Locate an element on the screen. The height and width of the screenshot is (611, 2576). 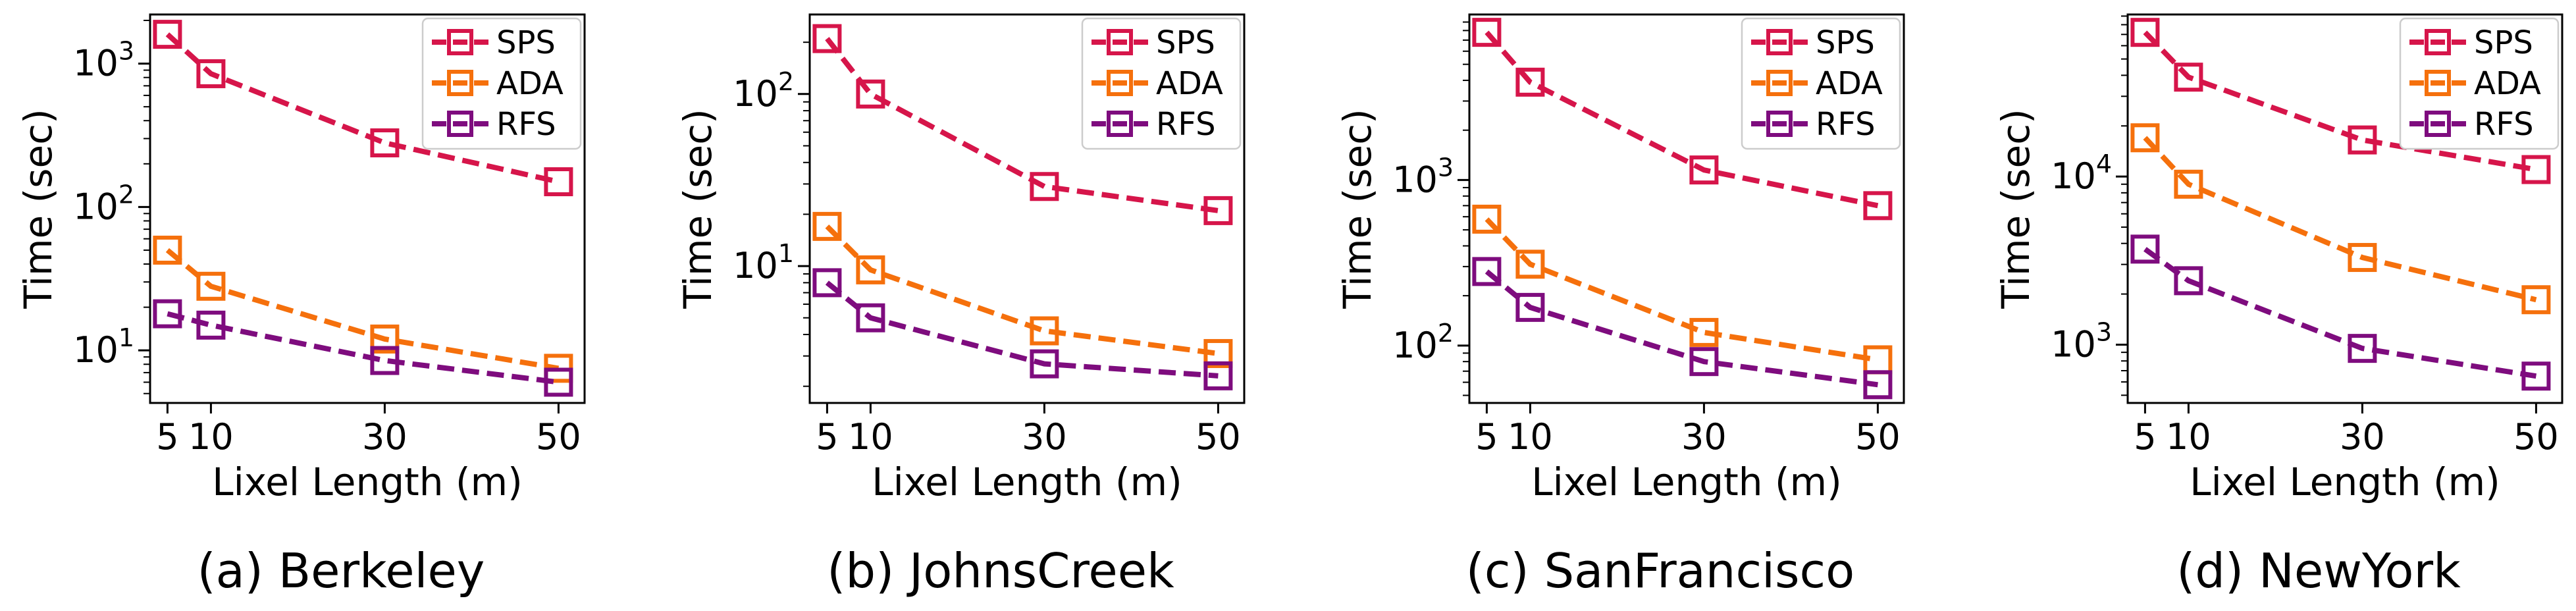
subplot-caption: (d) NewYork is located at coordinates (2318, 570).